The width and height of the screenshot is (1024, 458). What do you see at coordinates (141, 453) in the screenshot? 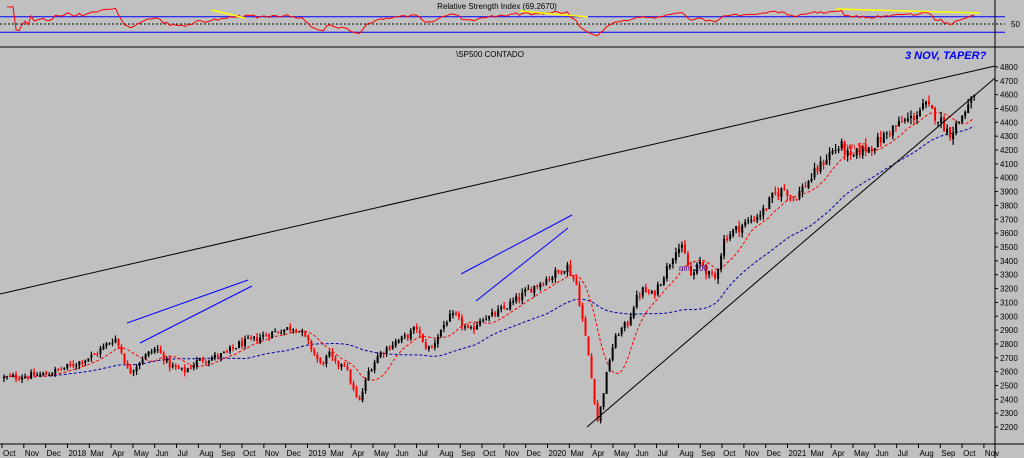
I see `x-tick-label: May` at bounding box center [141, 453].